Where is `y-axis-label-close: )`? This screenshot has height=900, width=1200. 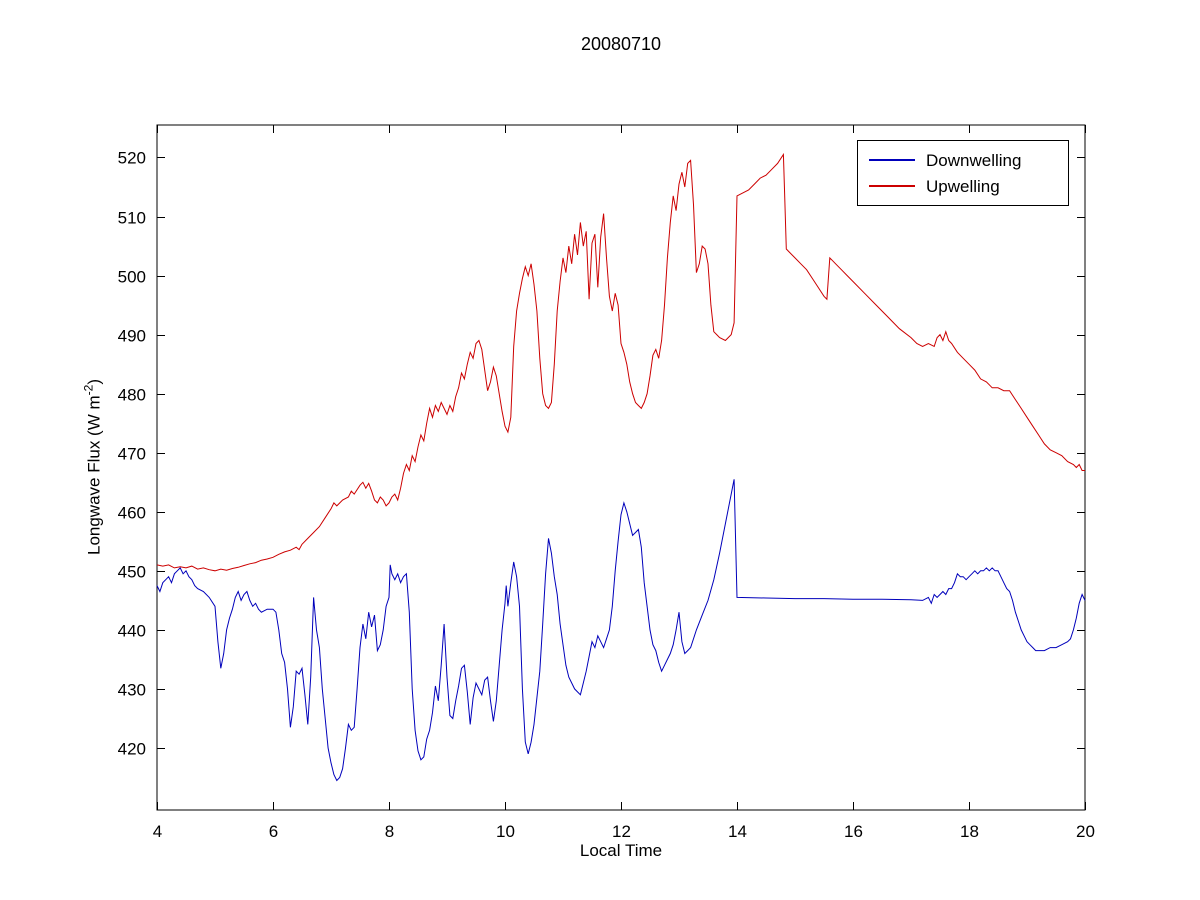 y-axis-label-close: ) is located at coordinates (94, 381).